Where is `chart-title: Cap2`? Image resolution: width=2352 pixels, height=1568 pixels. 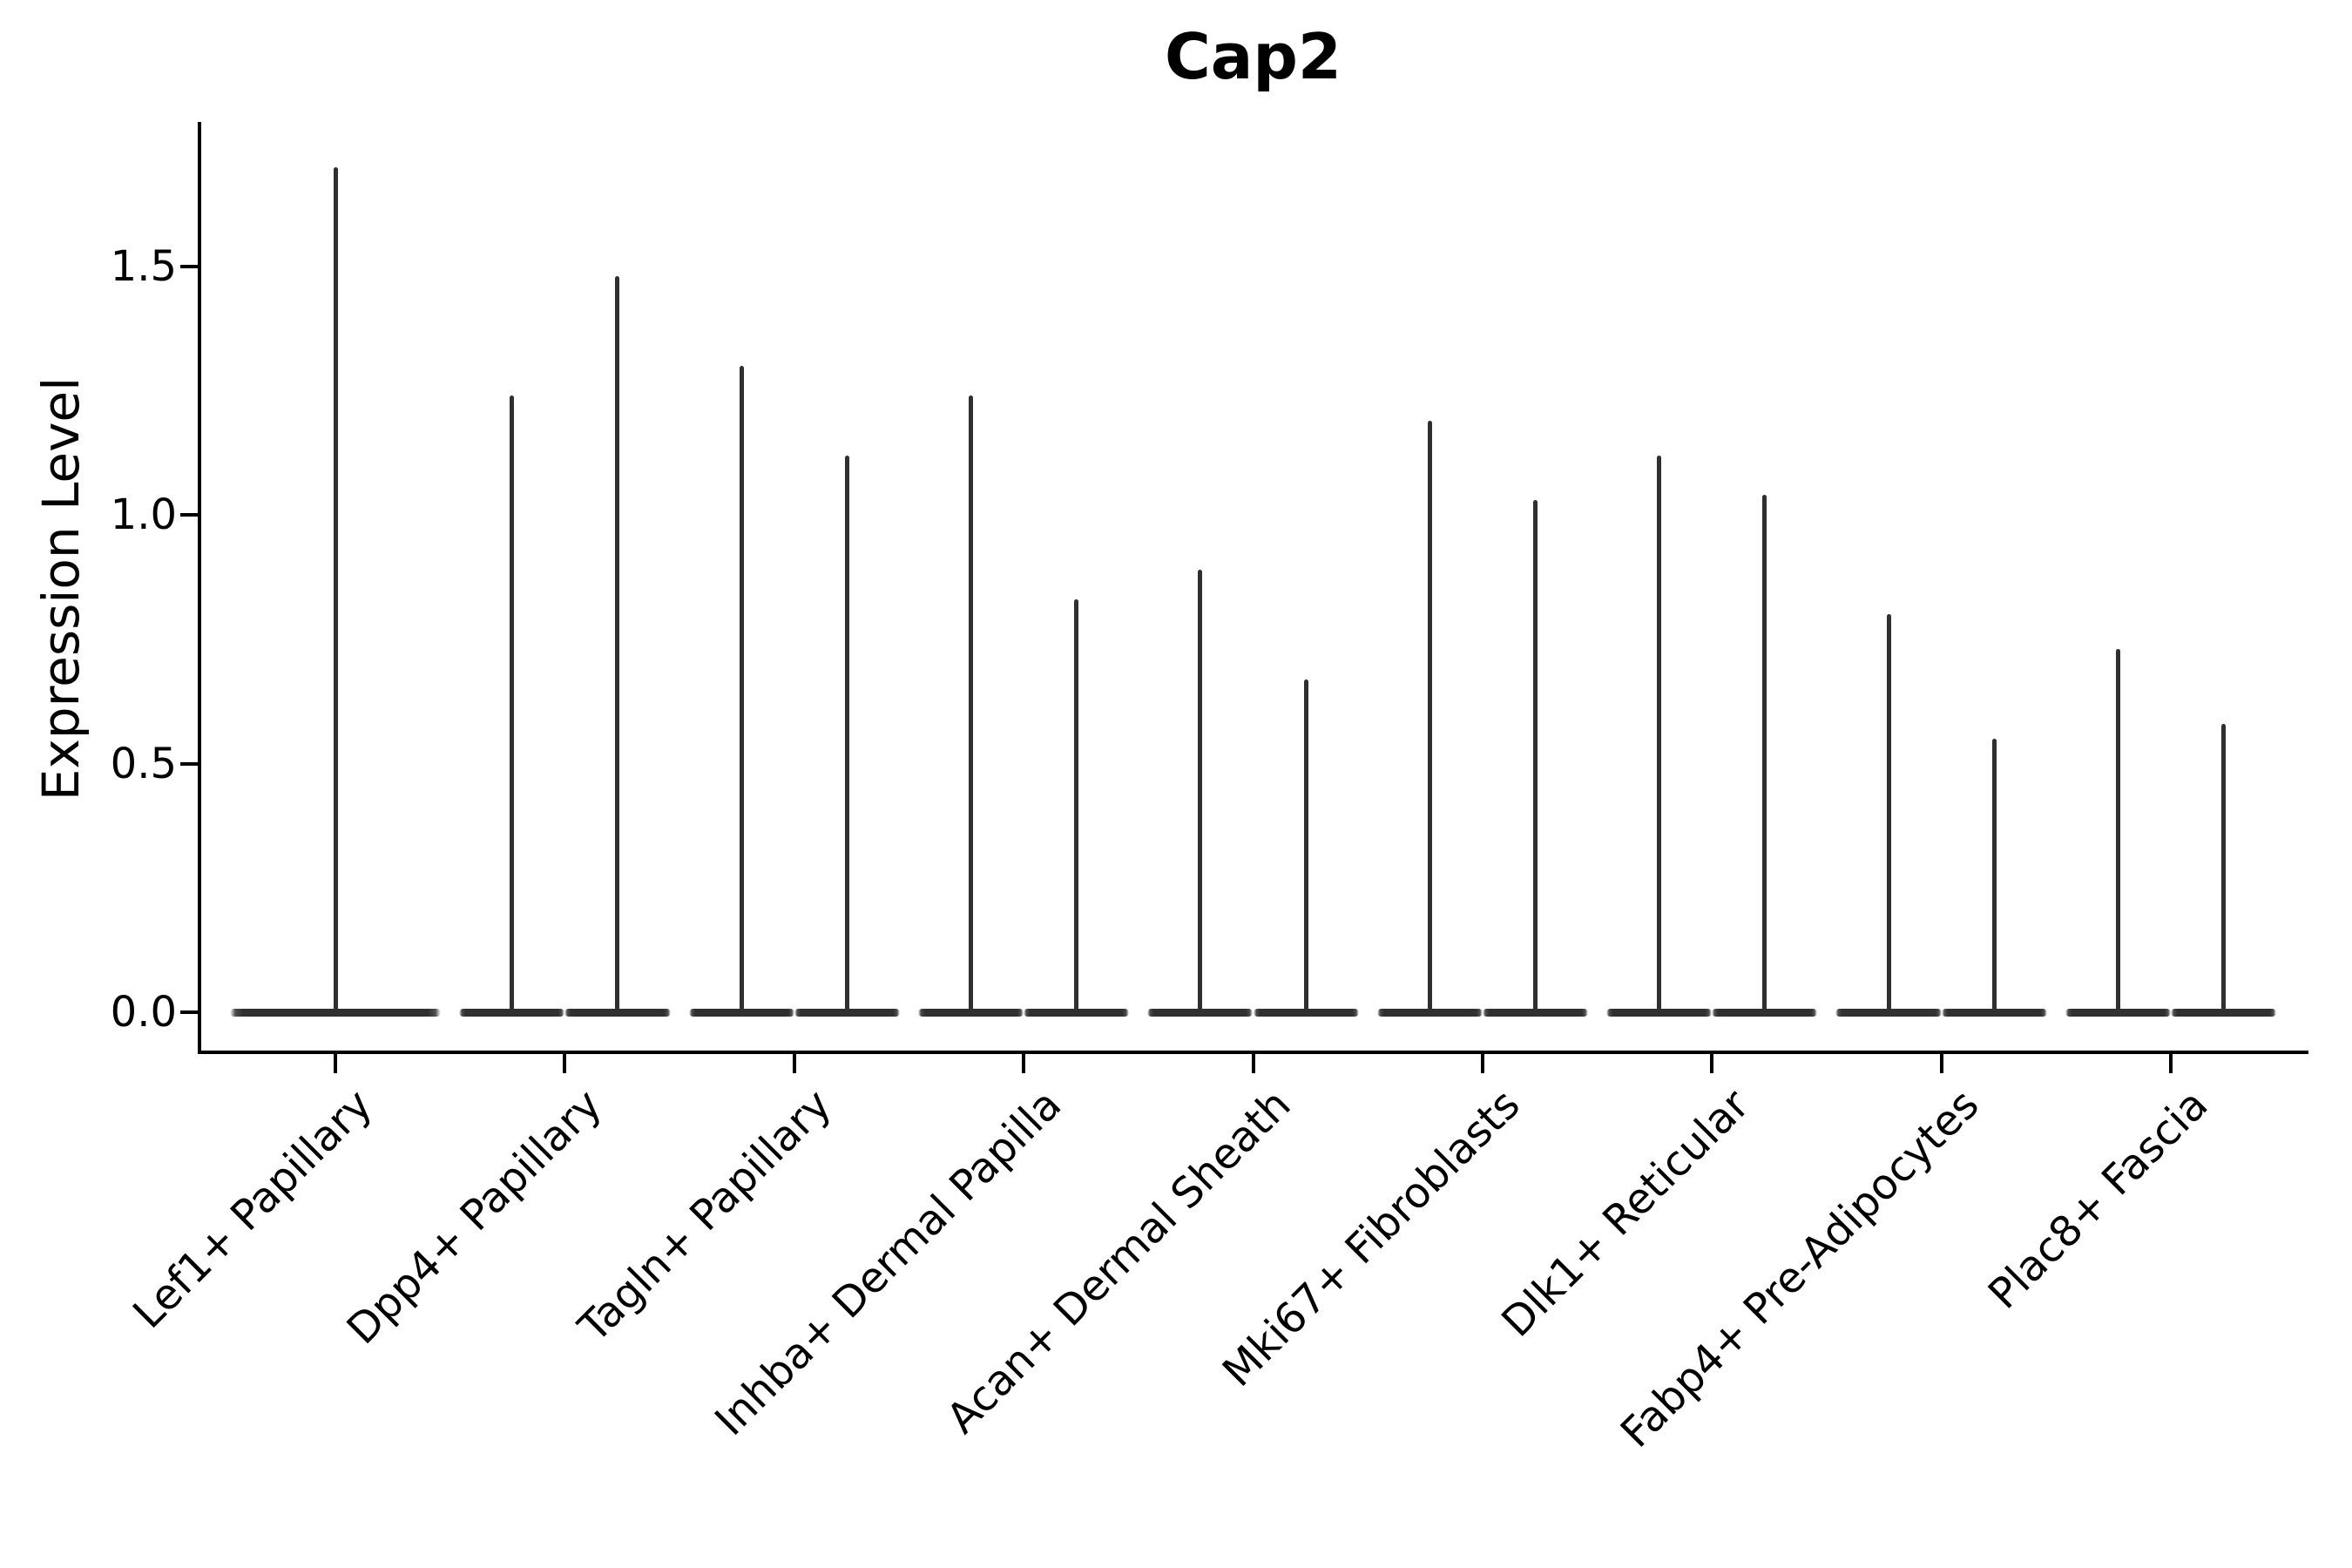
chart-title: Cap2 is located at coordinates (1253, 56).